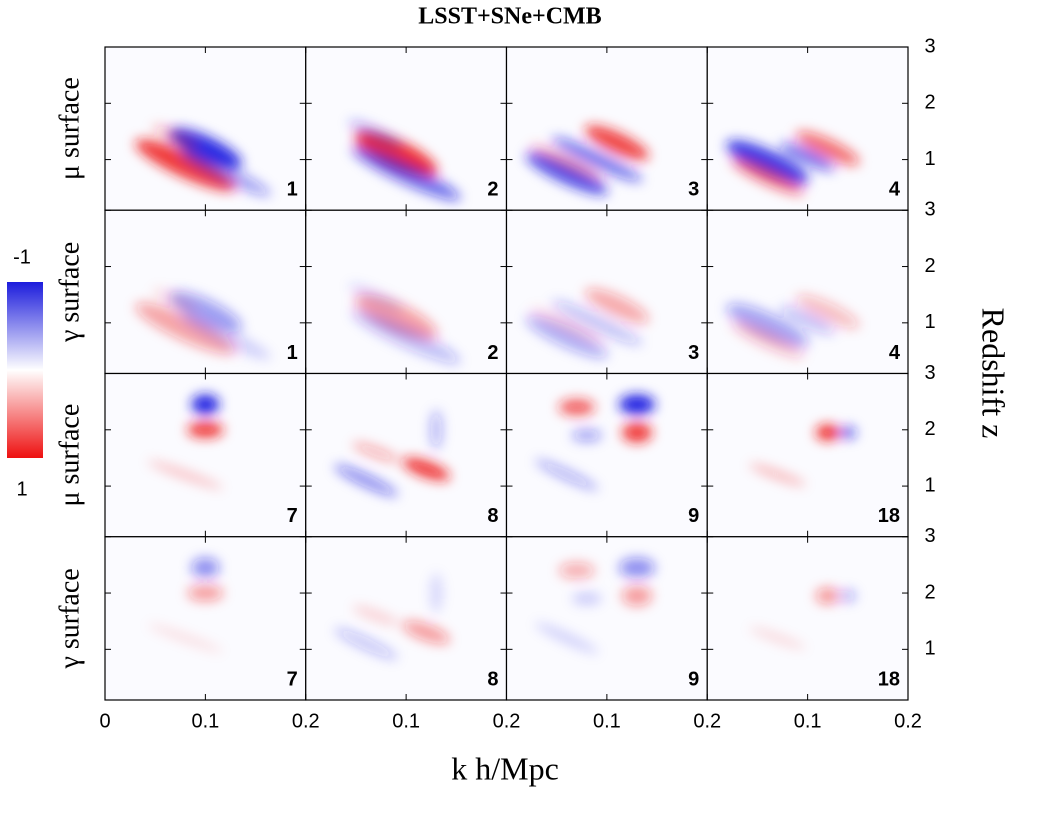 The image size is (1057, 822). What do you see at coordinates (25, 370) in the screenshot?
I see `colorbar` at bounding box center [25, 370].